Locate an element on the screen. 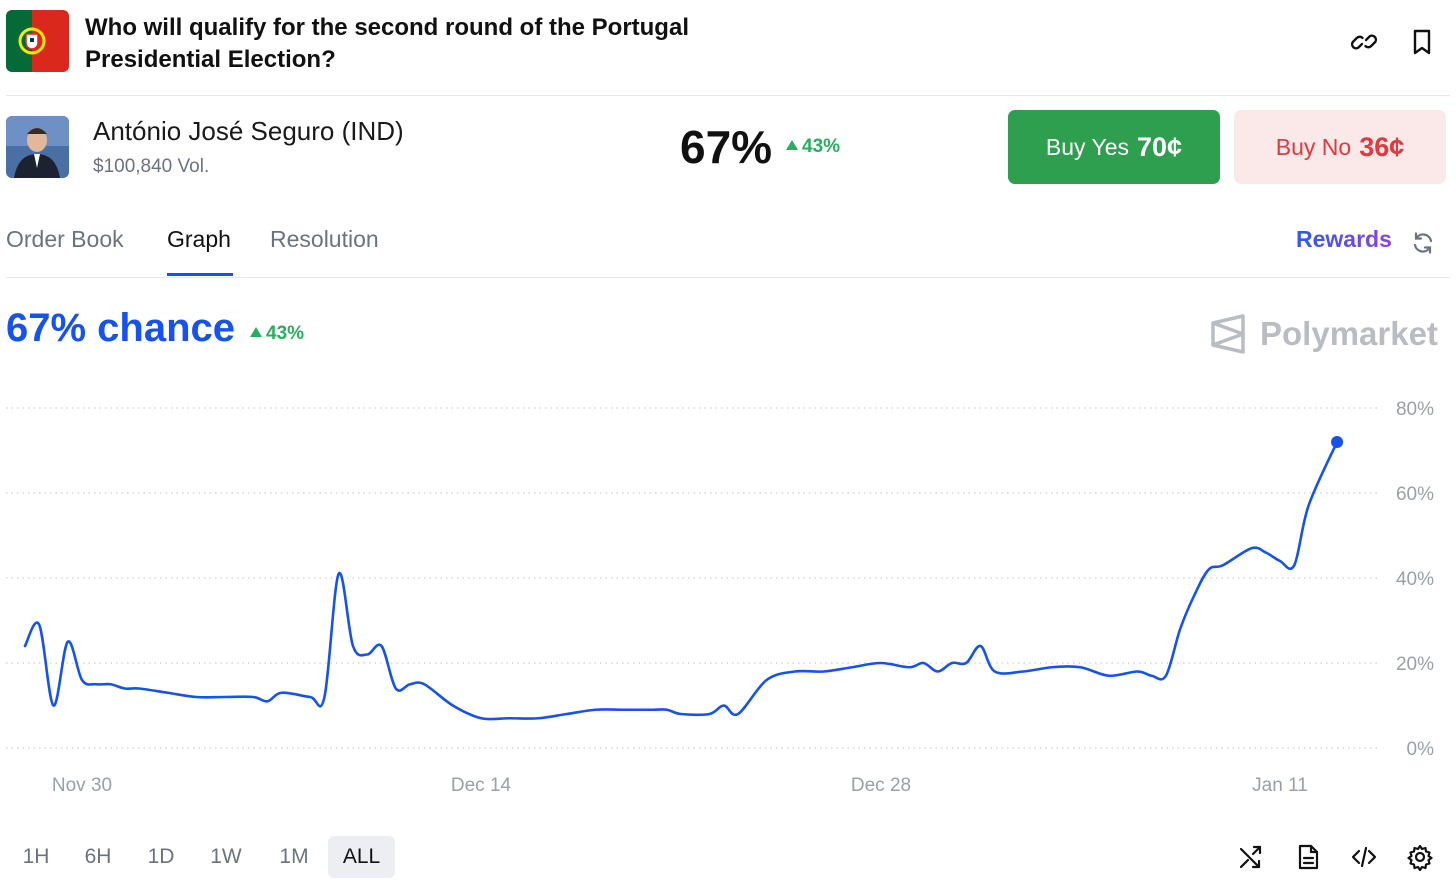 The height and width of the screenshot is (885, 1456). x-tick-label: Dec 28 is located at coordinates (881, 785).